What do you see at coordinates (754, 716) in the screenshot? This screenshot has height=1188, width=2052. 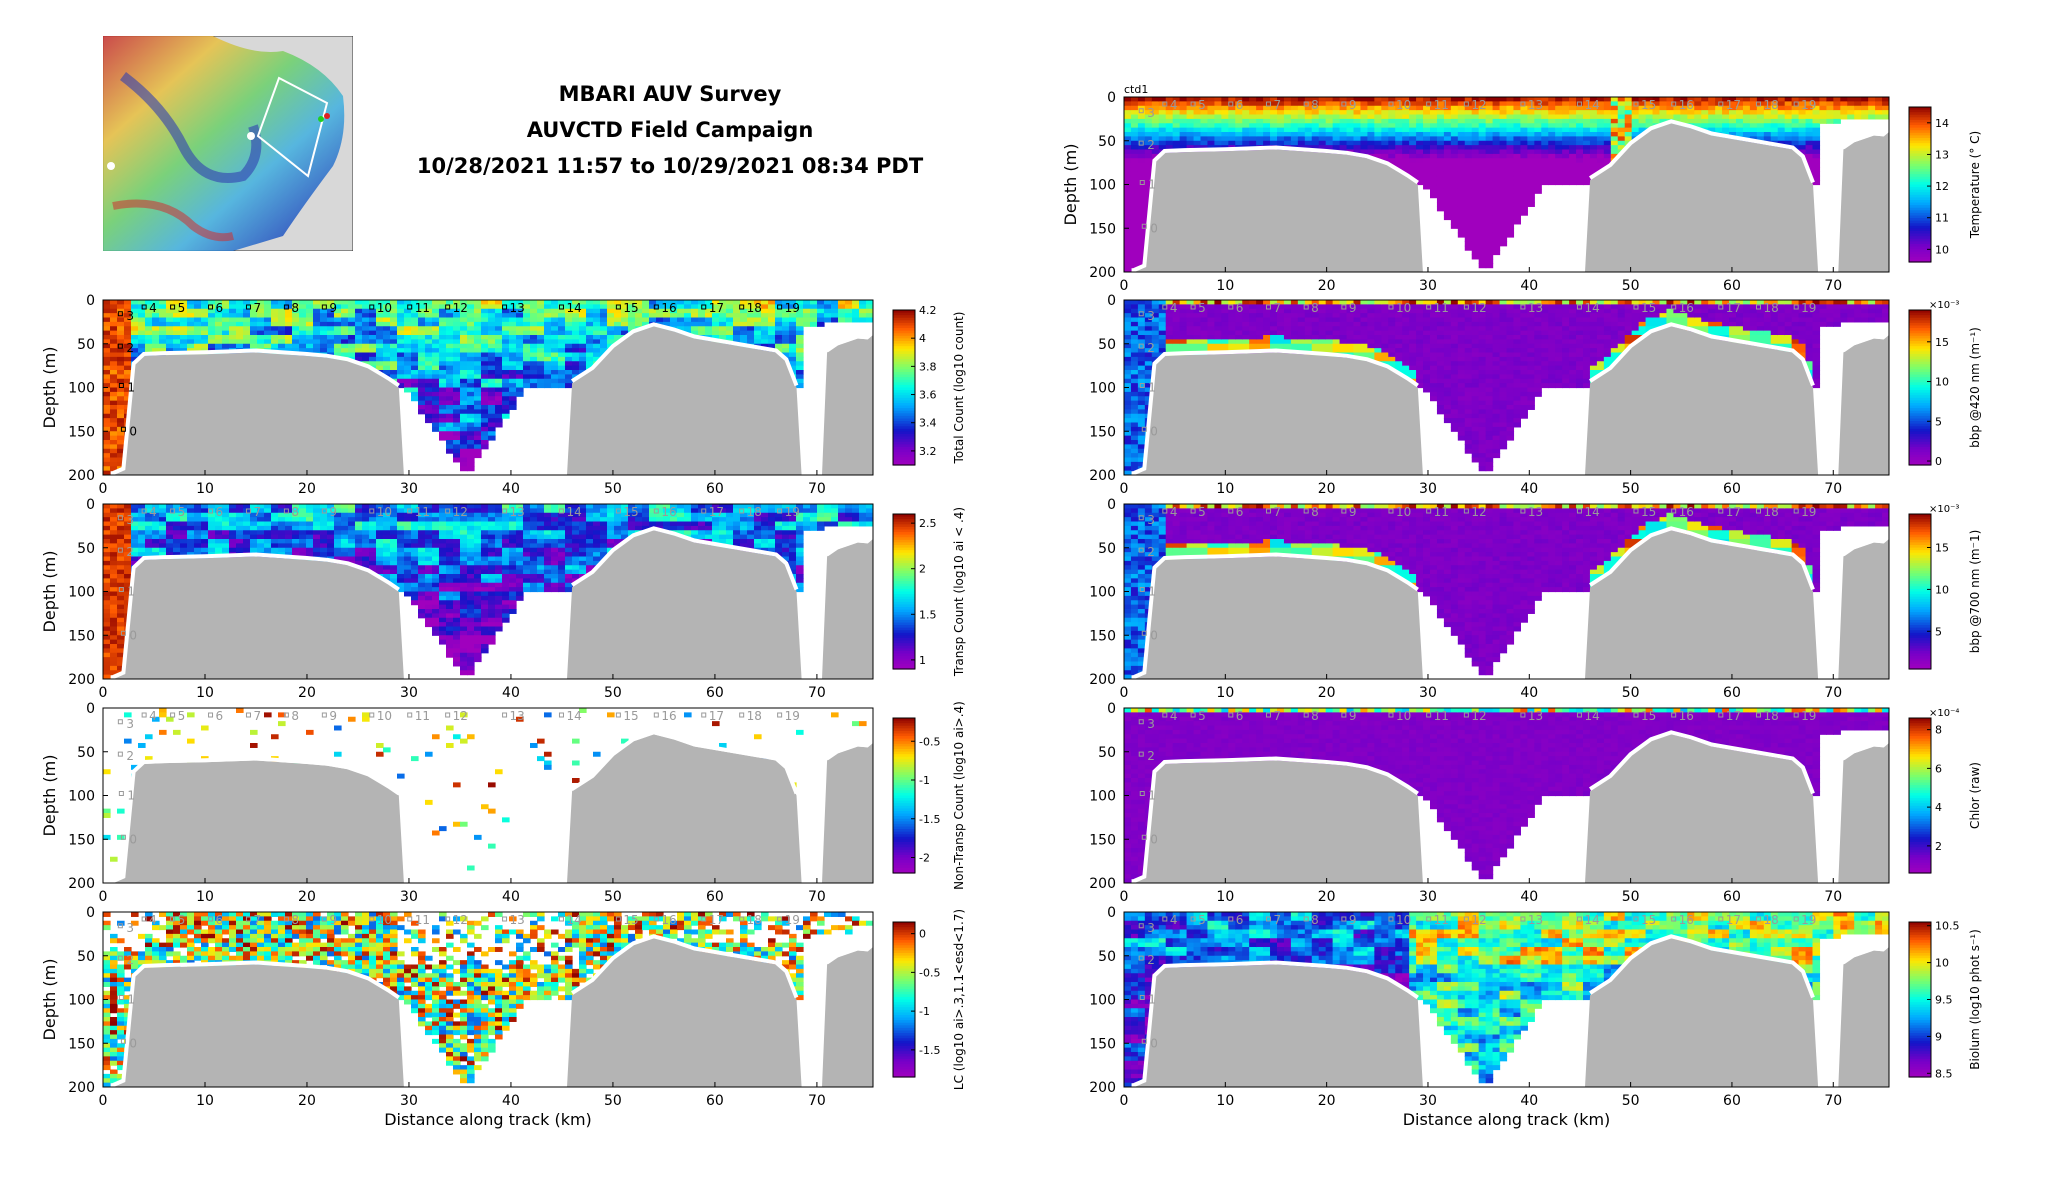 I see `station-label: 18` at bounding box center [754, 716].